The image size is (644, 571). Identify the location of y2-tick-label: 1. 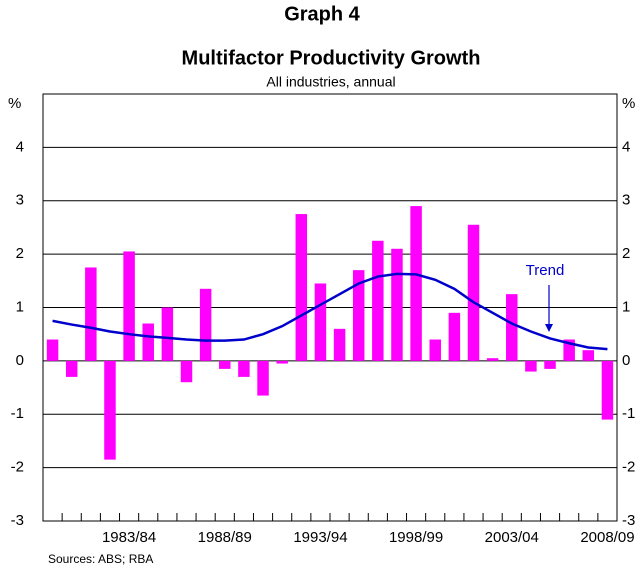
(626, 306).